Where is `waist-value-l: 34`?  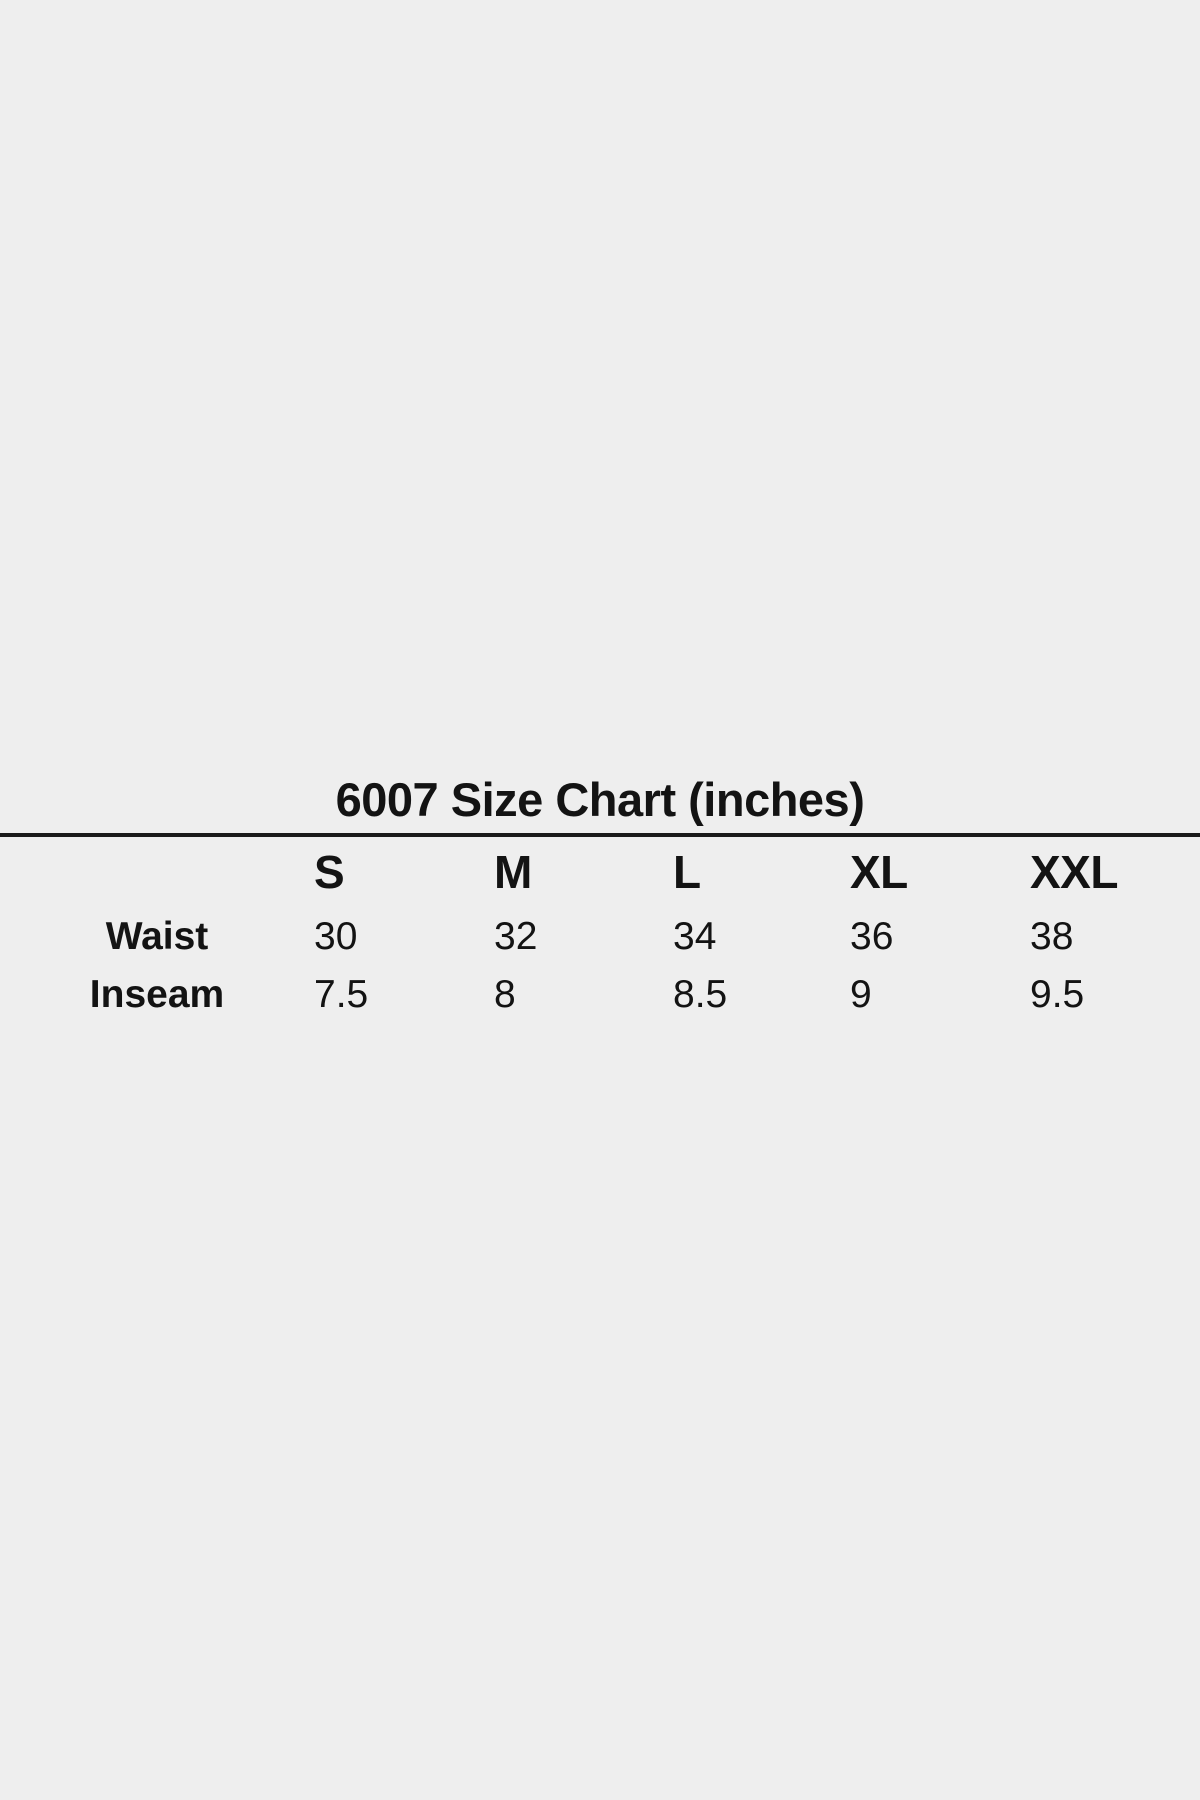
waist-value-l: 34 is located at coordinates (695, 936).